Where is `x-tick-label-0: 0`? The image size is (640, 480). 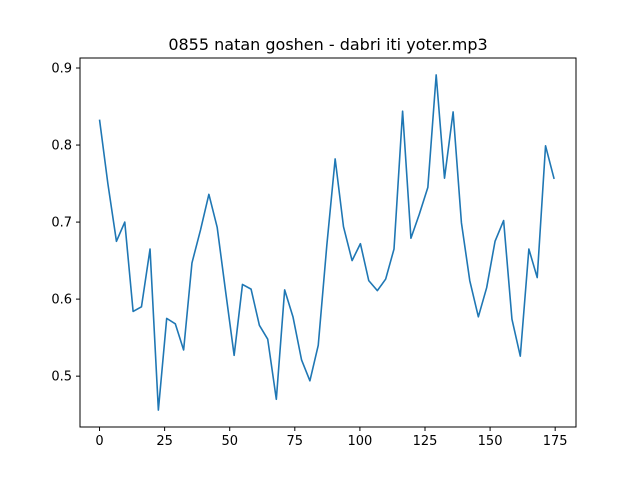
x-tick-label-0: 0 is located at coordinates (99, 441).